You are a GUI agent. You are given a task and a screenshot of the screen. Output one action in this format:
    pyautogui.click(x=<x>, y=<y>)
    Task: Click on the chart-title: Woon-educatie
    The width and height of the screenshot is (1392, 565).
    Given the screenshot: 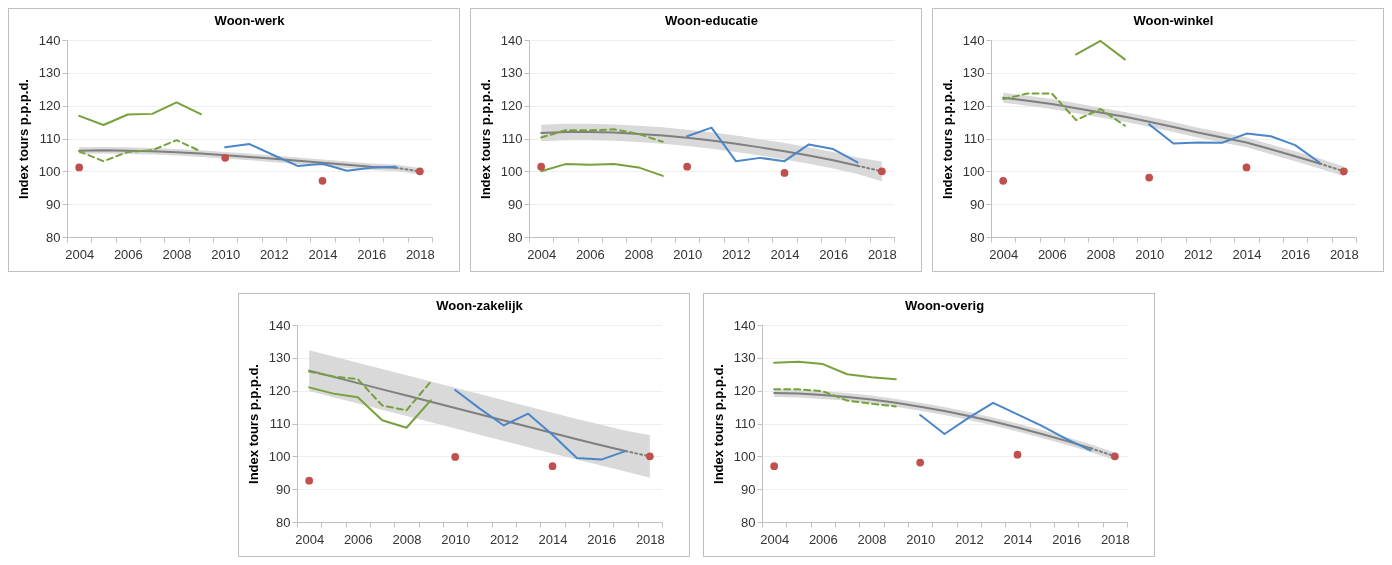 What is the action you would take?
    pyautogui.click(x=711, y=20)
    